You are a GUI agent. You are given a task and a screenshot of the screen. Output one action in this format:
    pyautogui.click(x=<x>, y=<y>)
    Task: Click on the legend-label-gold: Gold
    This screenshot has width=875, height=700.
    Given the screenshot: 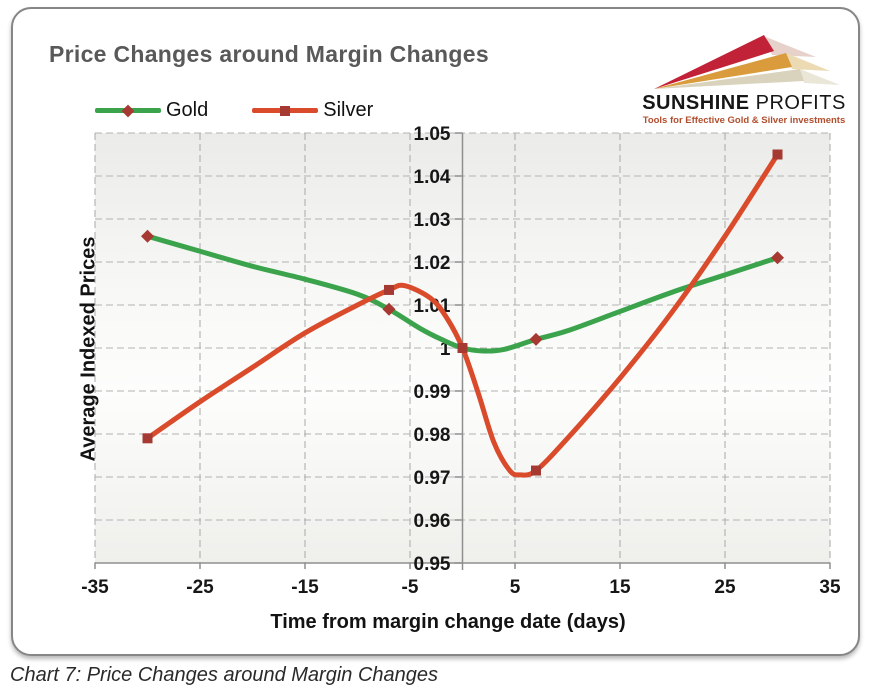 What is the action you would take?
    pyautogui.click(x=187, y=110)
    